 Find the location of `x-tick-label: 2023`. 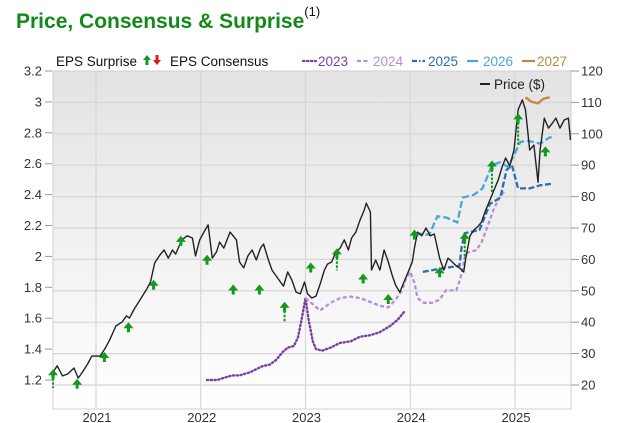

x-tick-label: 2023 is located at coordinates (306, 416).